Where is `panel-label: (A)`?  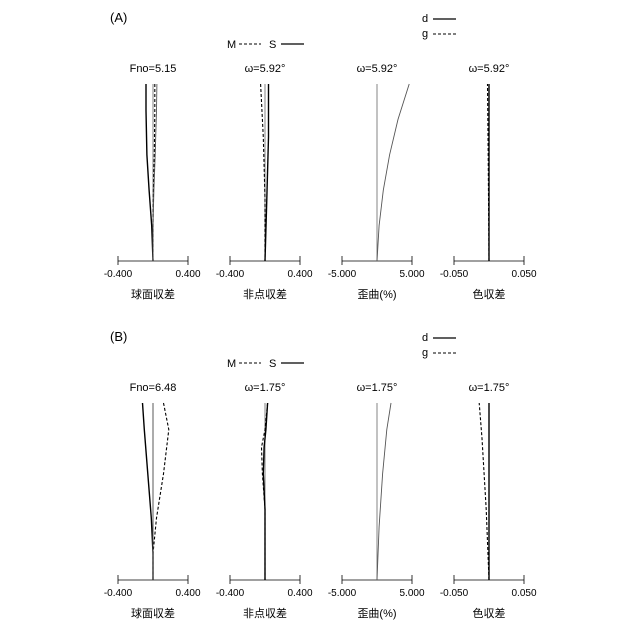
panel-label: (A) is located at coordinates (118, 17).